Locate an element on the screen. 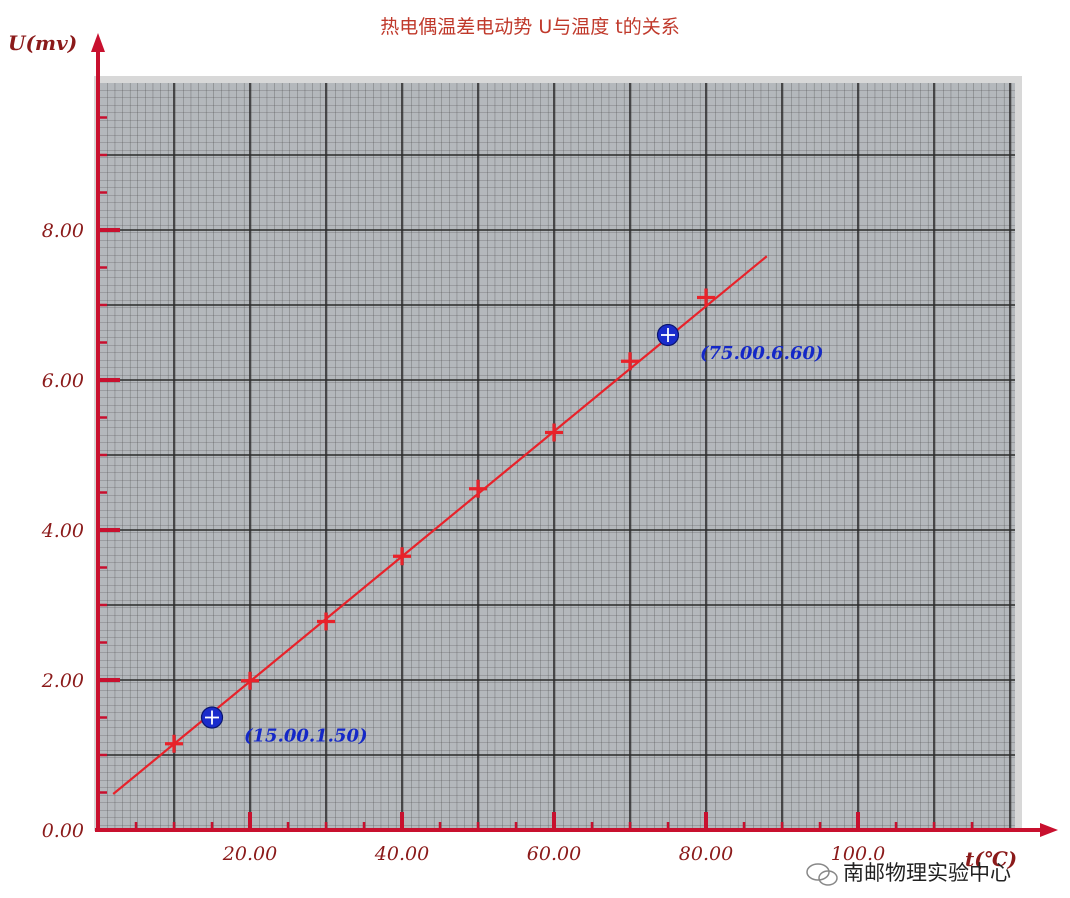  highlight-label: (75.00.6.60) is located at coordinates (762, 353).